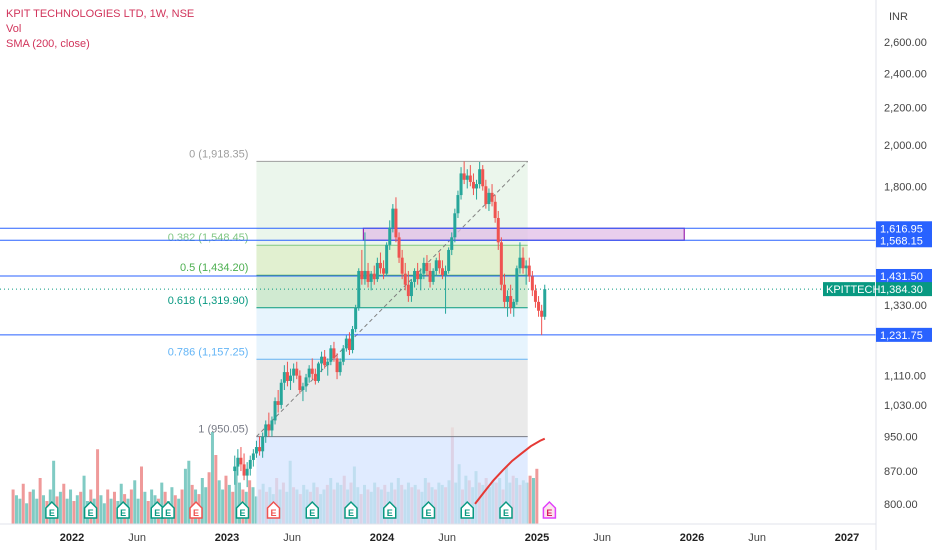 The height and width of the screenshot is (550, 932). What do you see at coordinates (227, 538) in the screenshot?
I see `time-tick: 2023` at bounding box center [227, 538].